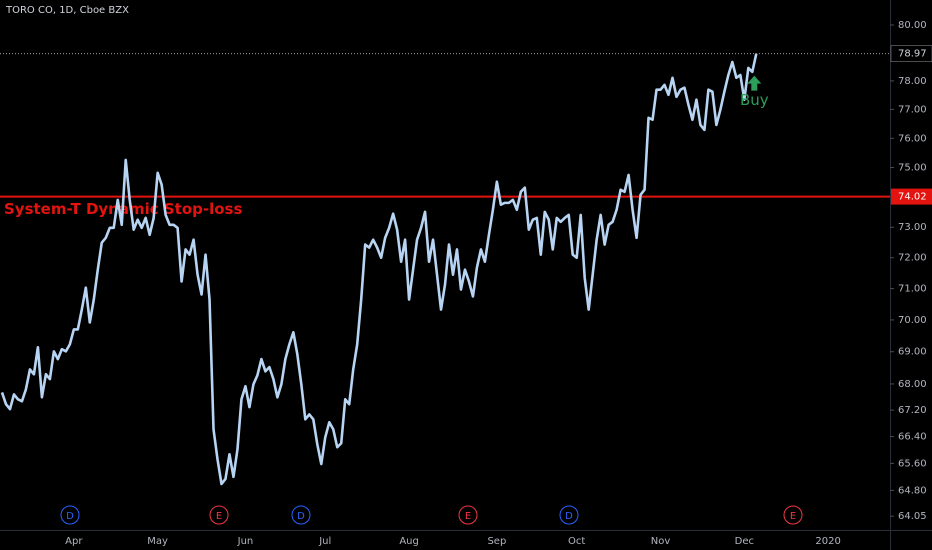 This screenshot has height=550, width=932. Describe the element at coordinates (827, 541) in the screenshot. I see `x-tick-label: 2020` at that location.